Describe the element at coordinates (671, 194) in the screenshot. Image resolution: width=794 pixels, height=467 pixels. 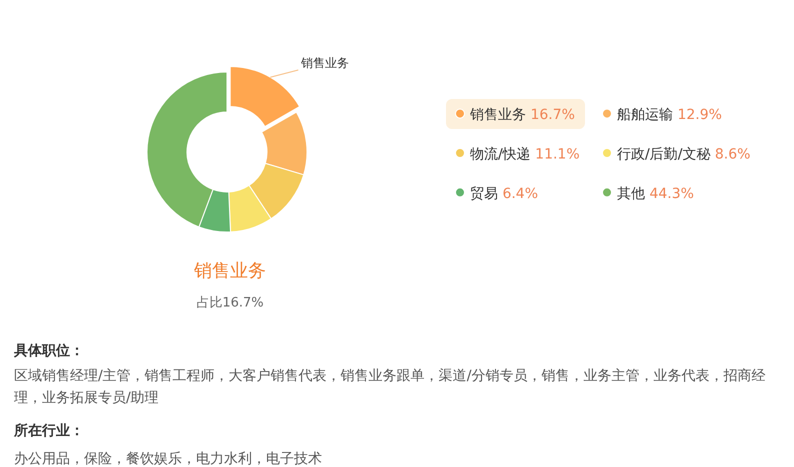
I see `data-label: 44.3%` at that location.